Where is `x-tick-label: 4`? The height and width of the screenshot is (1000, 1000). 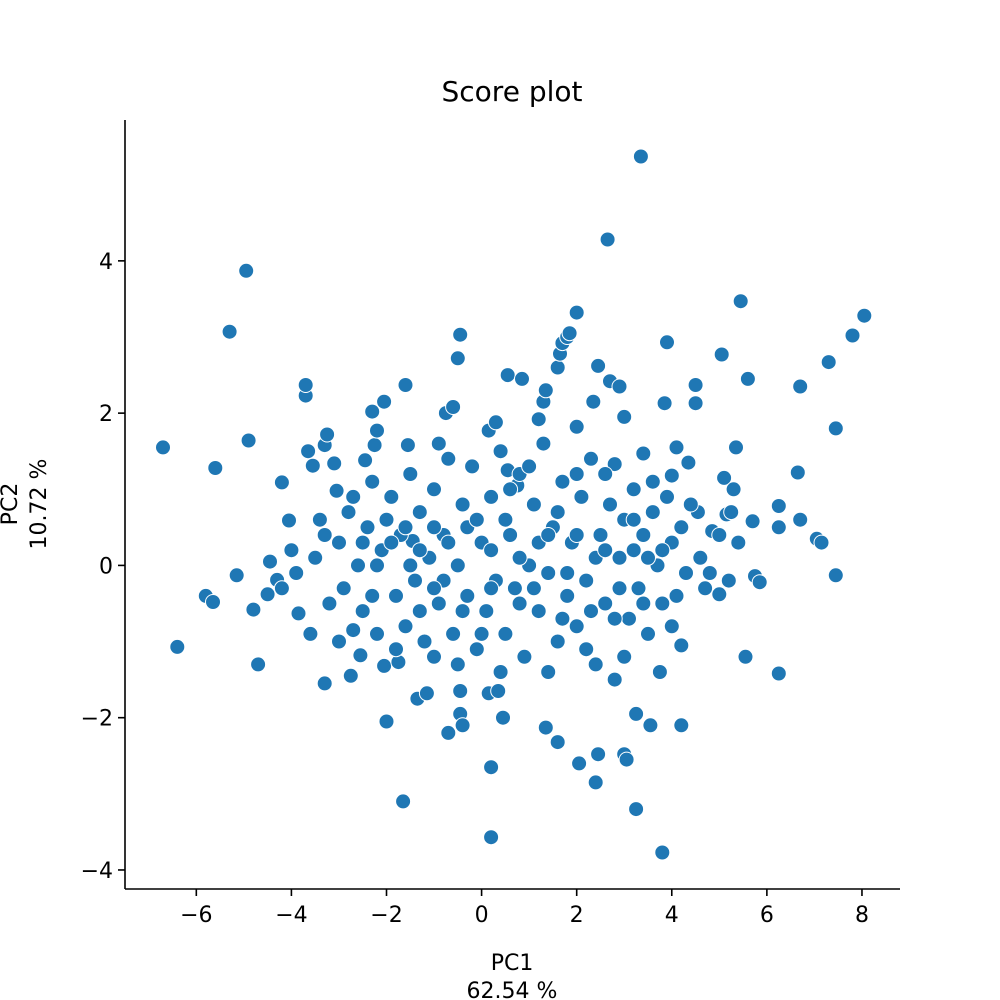
x-tick-label: 4 is located at coordinates (672, 915).